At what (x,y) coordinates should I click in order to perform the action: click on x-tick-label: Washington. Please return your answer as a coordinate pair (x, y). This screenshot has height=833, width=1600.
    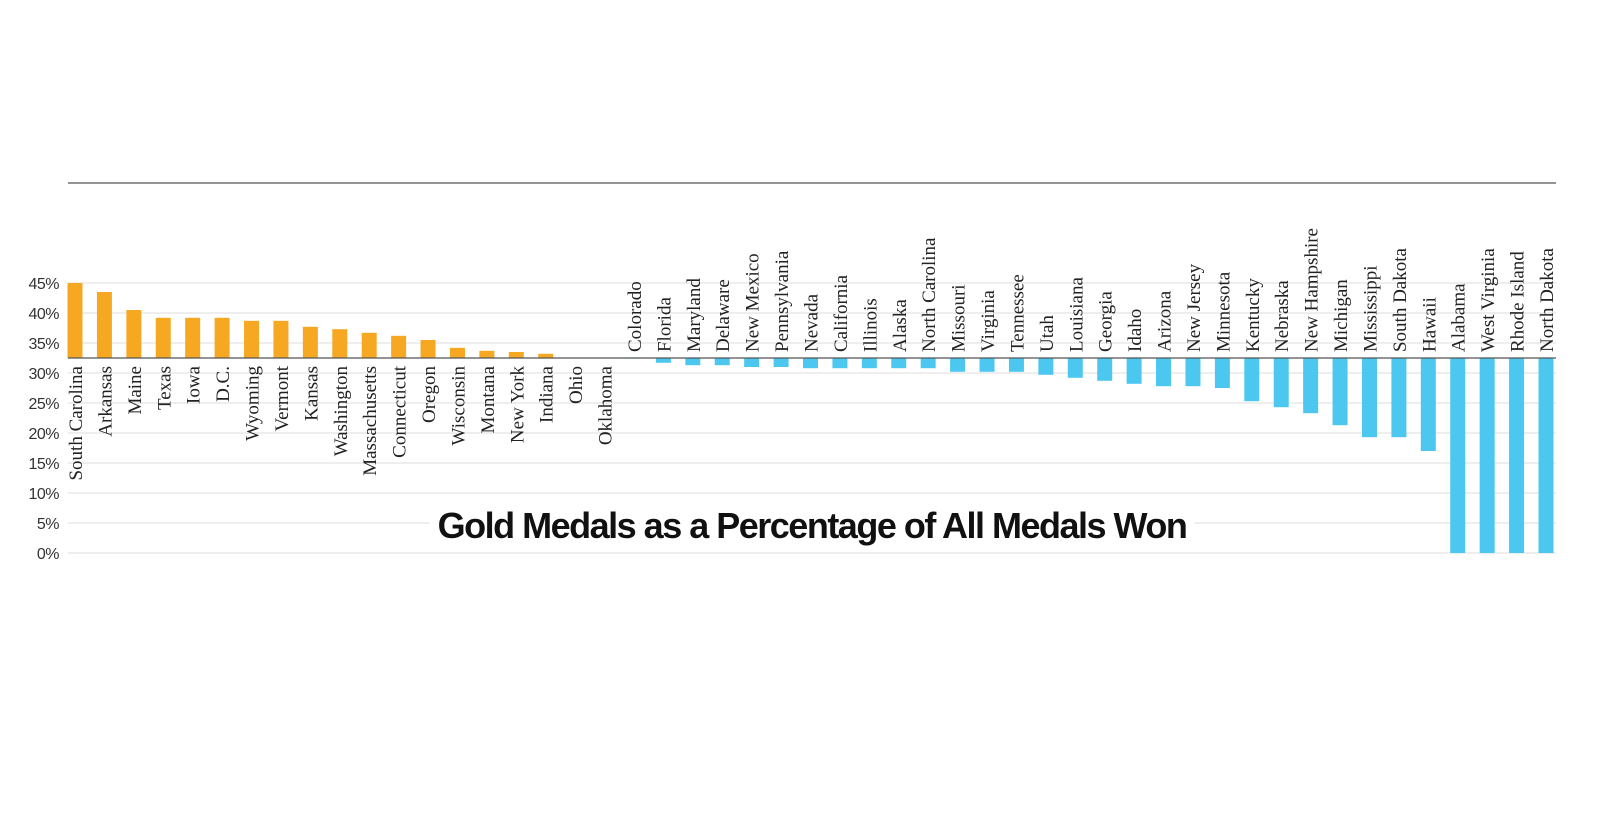
    Looking at the image, I should click on (341, 411).